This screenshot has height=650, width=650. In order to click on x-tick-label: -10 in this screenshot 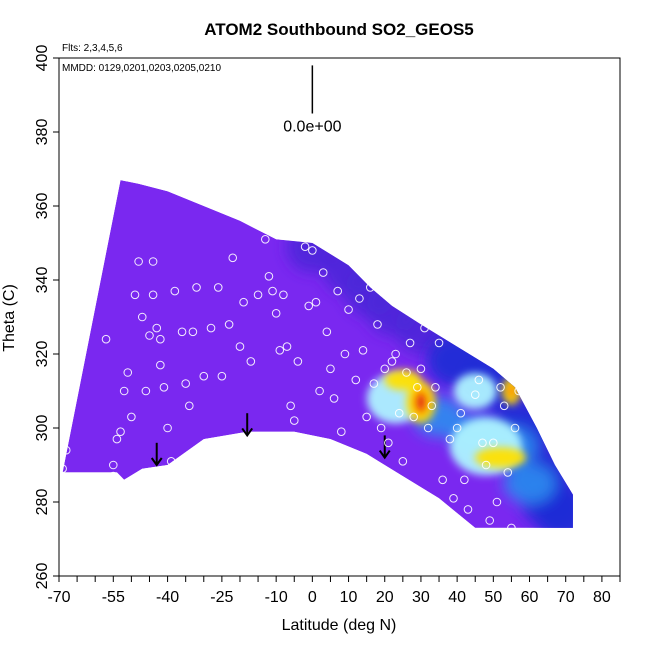, I will do `click(276, 597)`.